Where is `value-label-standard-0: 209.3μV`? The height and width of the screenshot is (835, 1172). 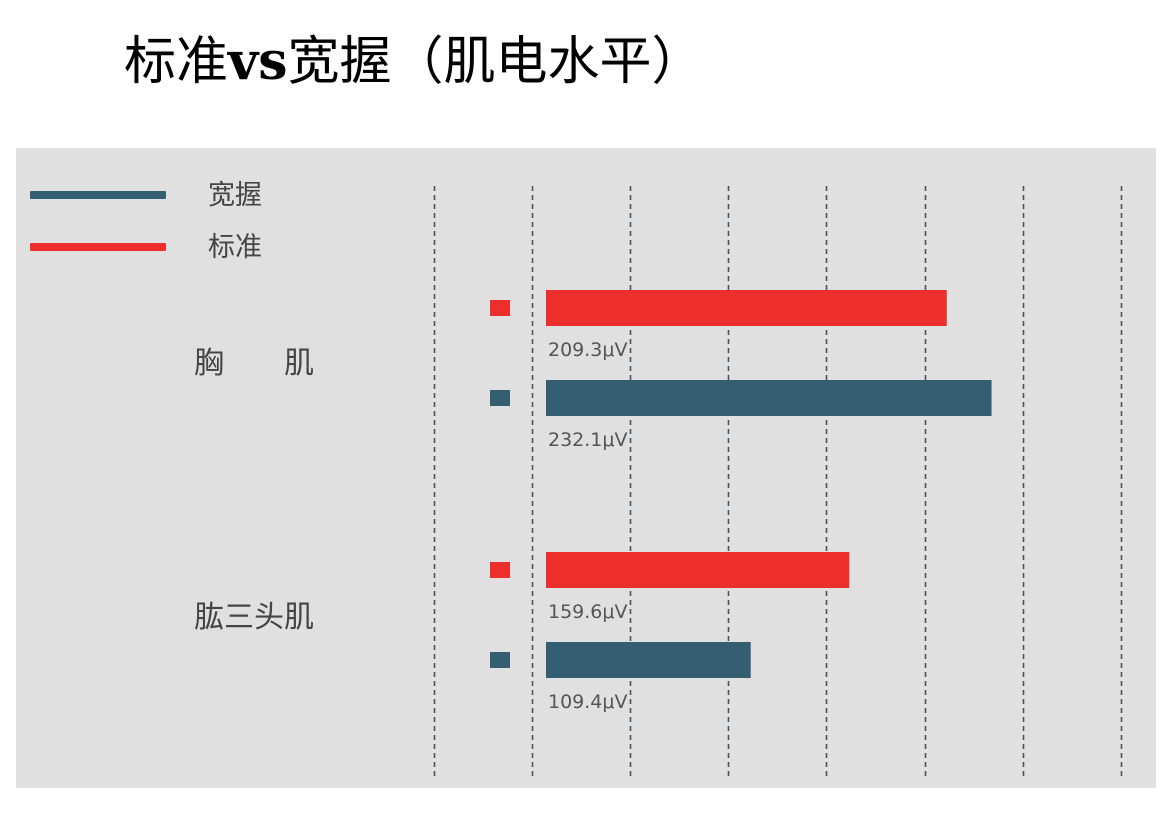
value-label-standard-0: 209.3μV is located at coordinates (587, 350).